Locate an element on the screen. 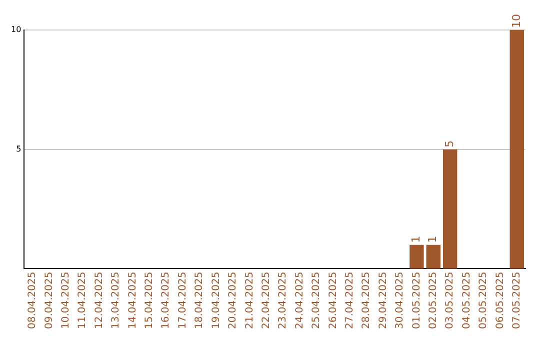  x-tick-label: 08.04.2025 is located at coordinates (32, 301).